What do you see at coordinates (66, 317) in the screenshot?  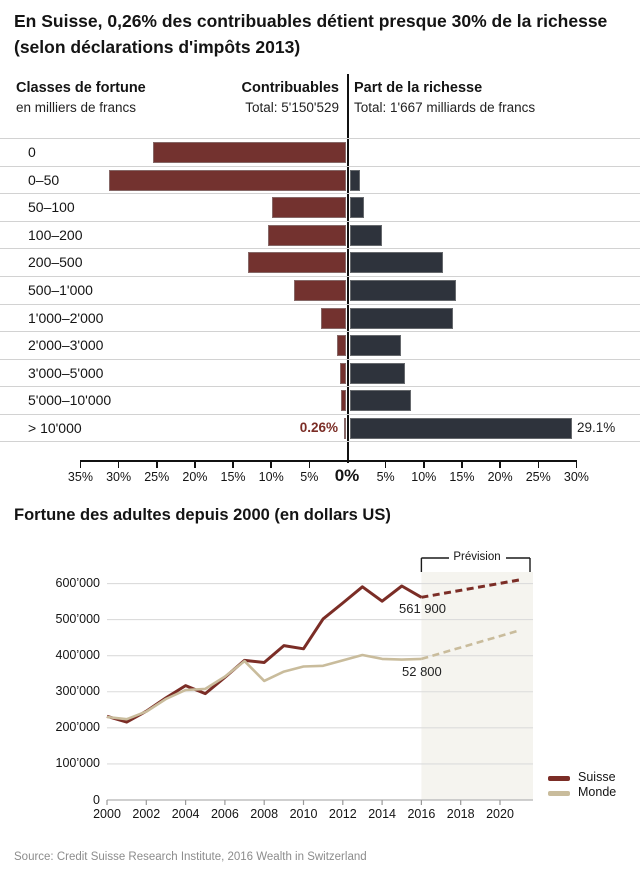 I see `bar-row-label: 1'000–2'000` at bounding box center [66, 317].